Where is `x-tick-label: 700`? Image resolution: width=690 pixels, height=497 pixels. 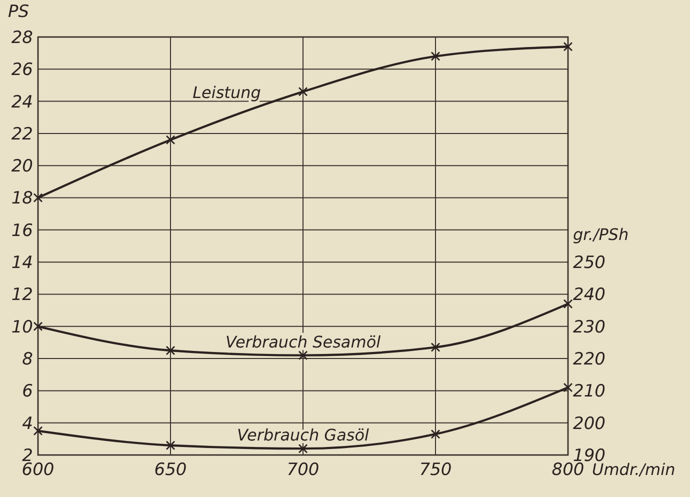 x-tick-label: 700 is located at coordinates (303, 470).